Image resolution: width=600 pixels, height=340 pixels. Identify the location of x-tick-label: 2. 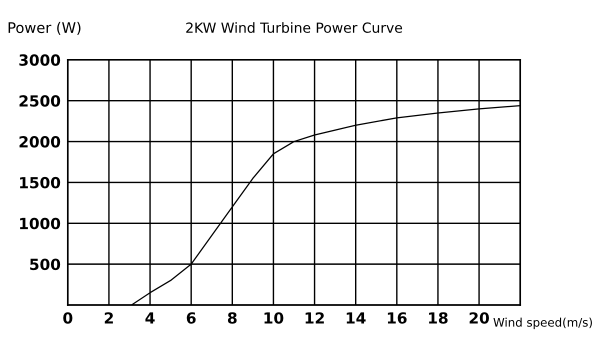
(108, 318).